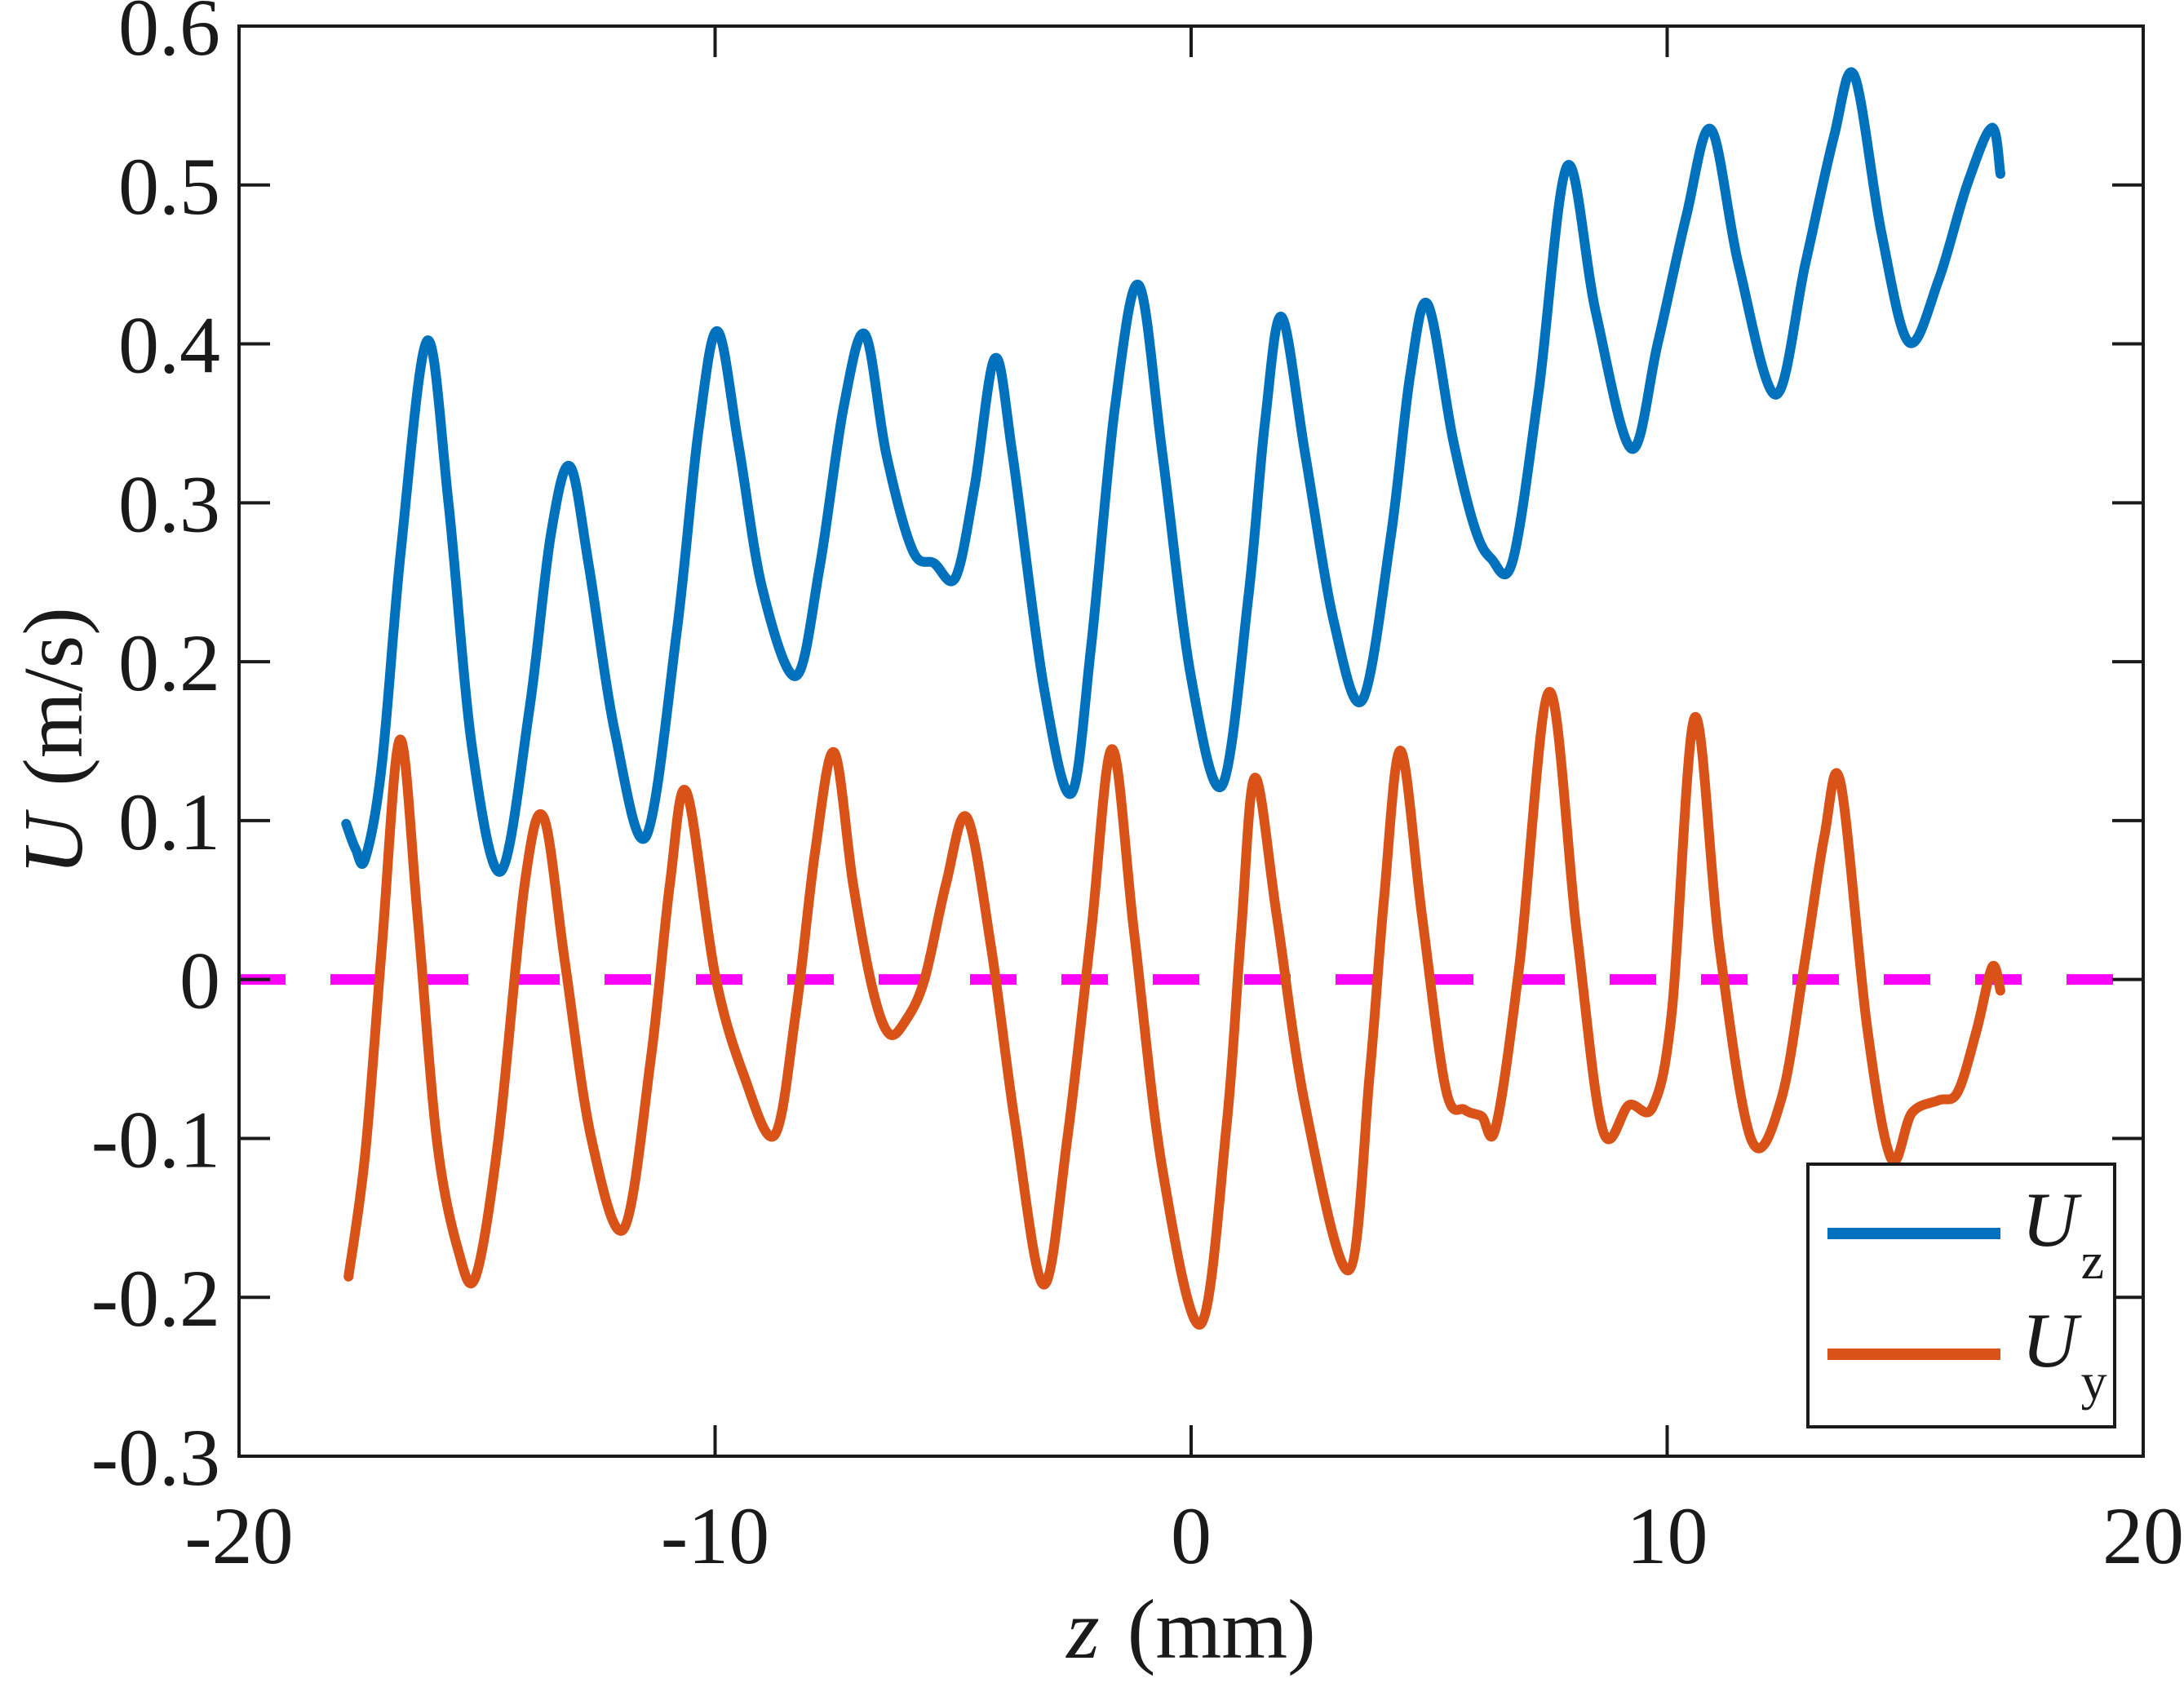 This screenshot has height=1683, width=2184. I want to click on y-tick-label: -0.2, so click(155, 1298).